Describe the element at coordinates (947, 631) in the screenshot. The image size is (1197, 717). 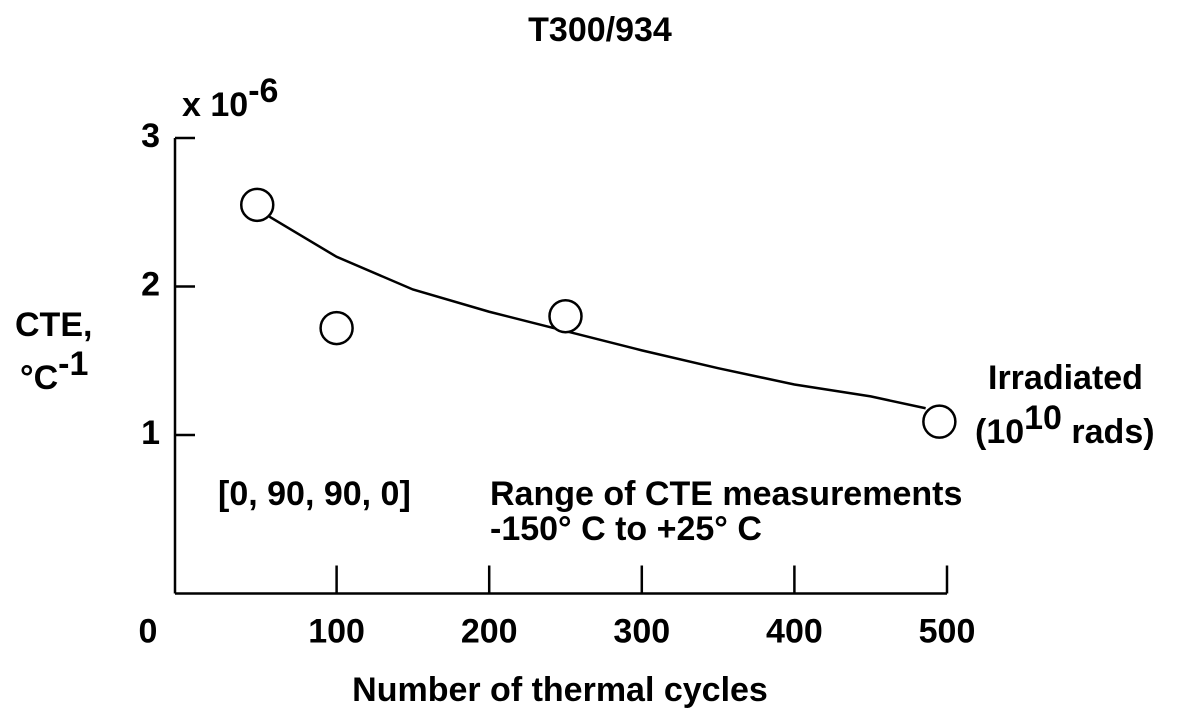
I see `x-tick-label: 500` at that location.